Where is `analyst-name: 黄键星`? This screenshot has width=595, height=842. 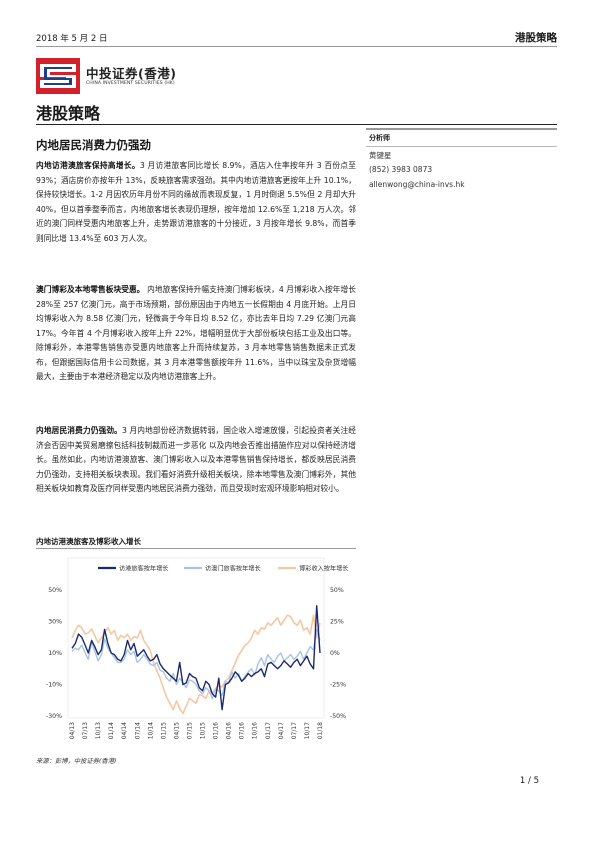 analyst-name: 黄键星 is located at coordinates (380, 155).